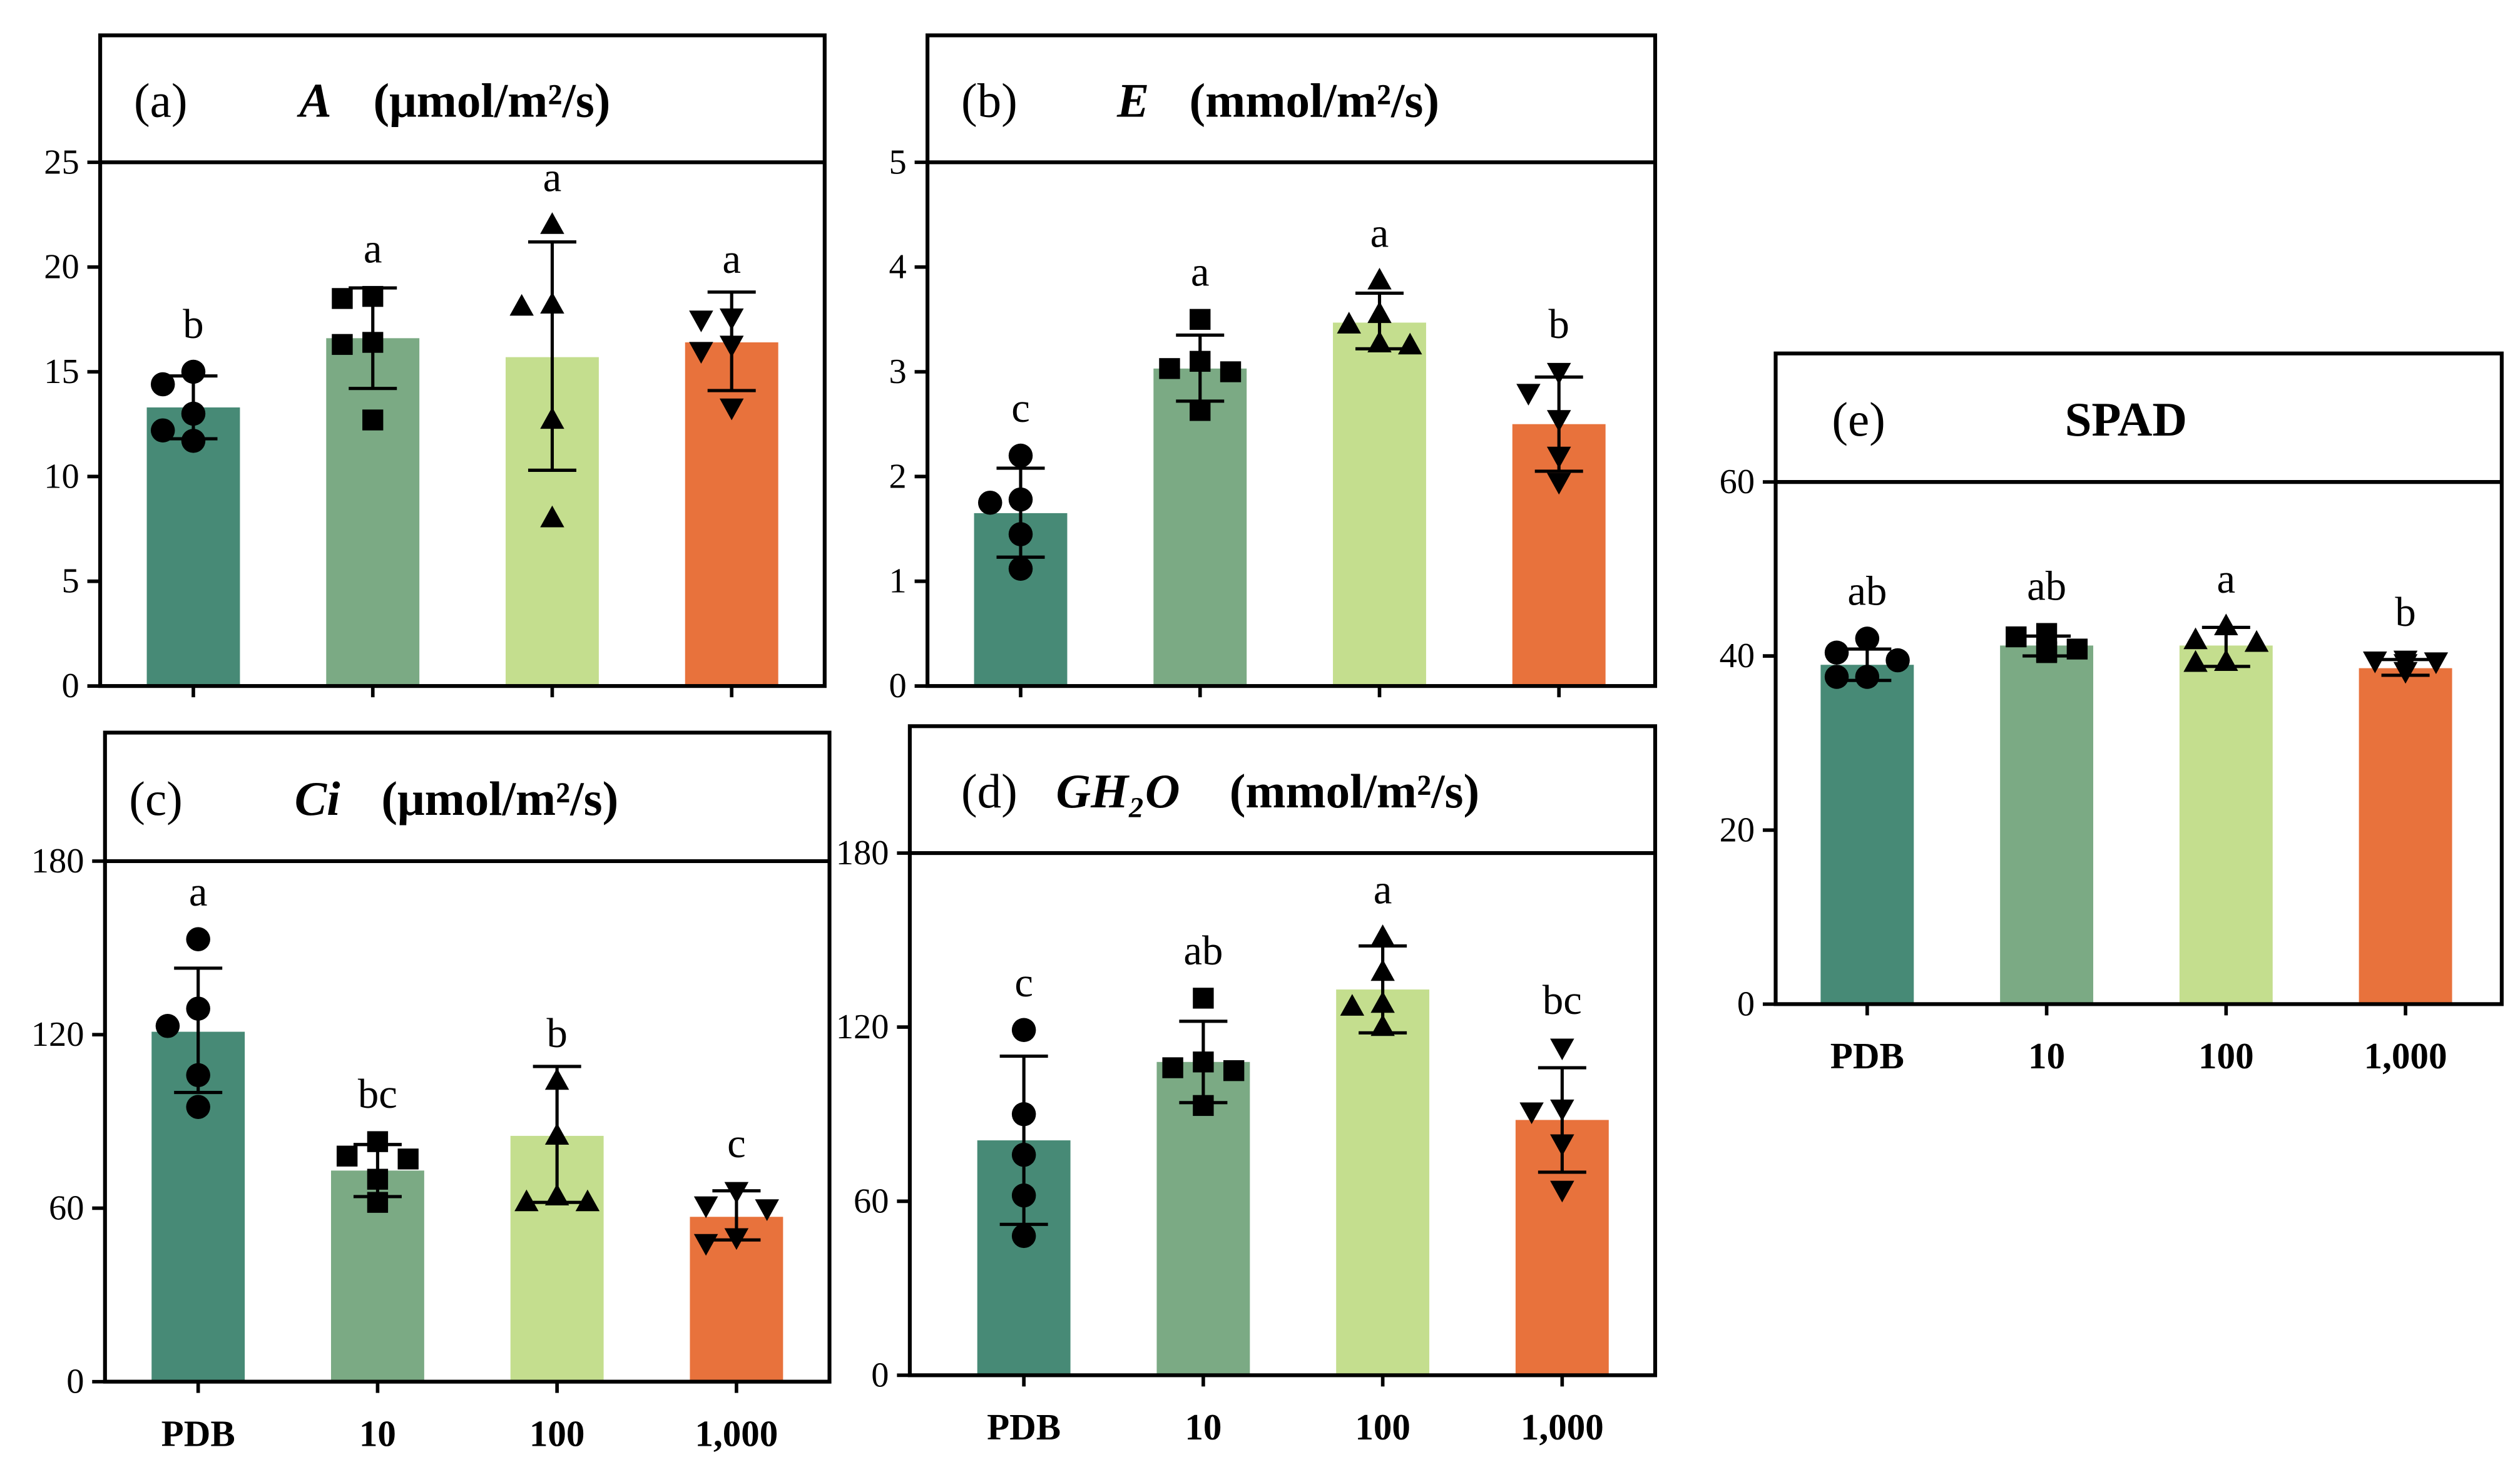  I want to click on panel-c-label: (c), so click(156, 799).